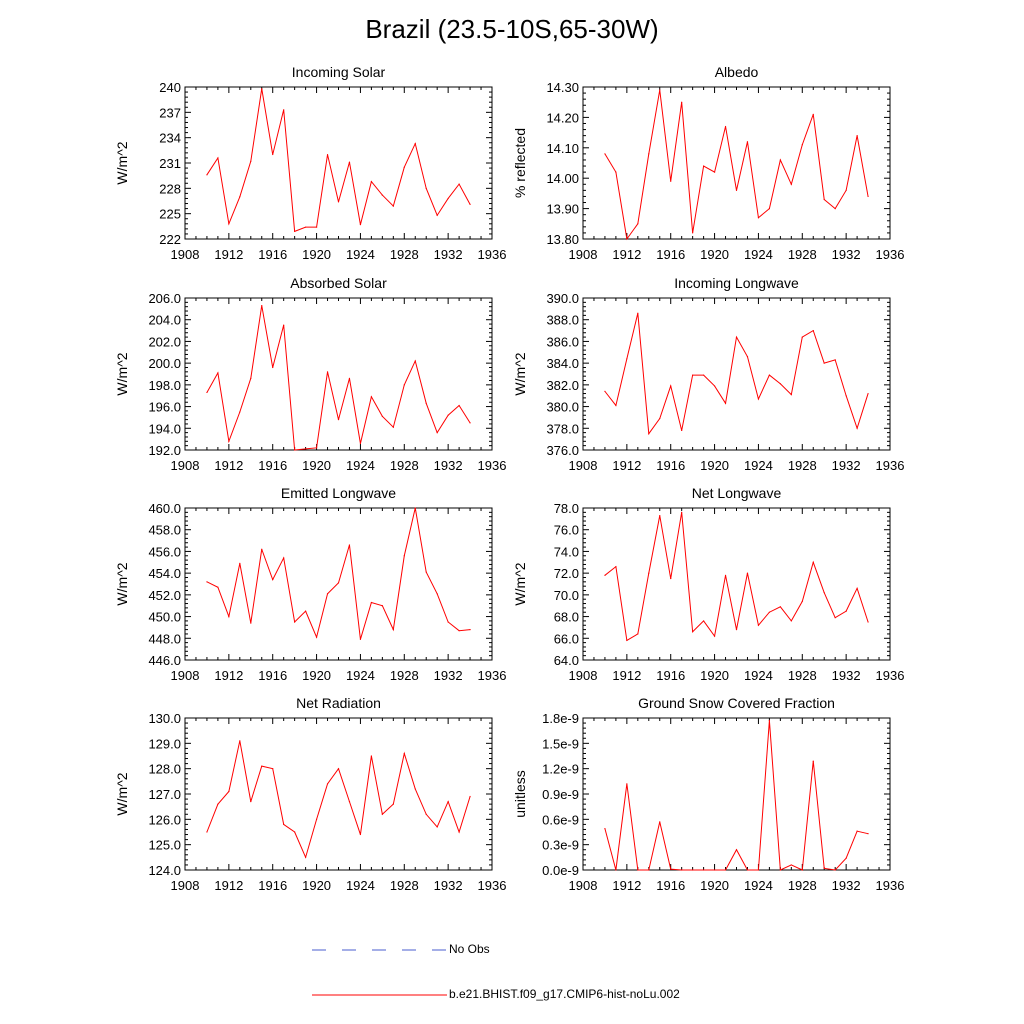  Describe the element at coordinates (492, 254) in the screenshot. I see `panel-1-xtick-label: 1936` at that location.